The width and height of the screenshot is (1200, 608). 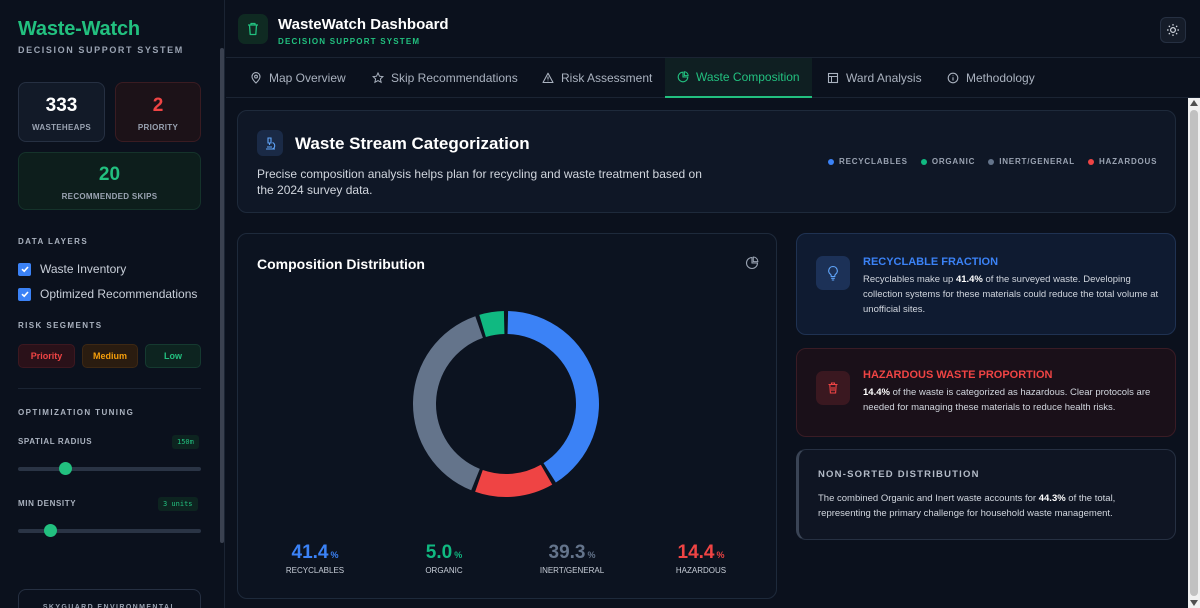 I want to click on data-layers-title: DATA LAYERS, so click(x=53, y=241).